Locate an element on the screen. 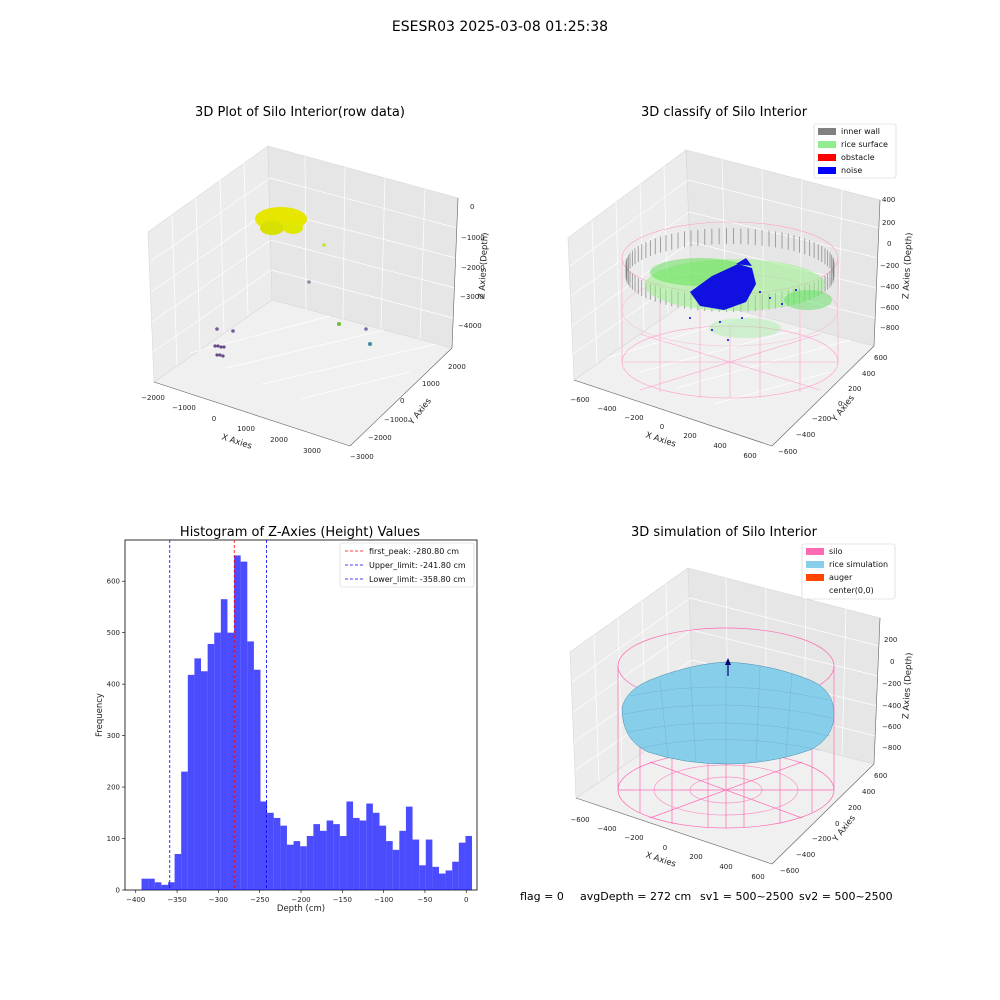 This screenshot has height=1000, width=1000. x-tick-label: −400 is located at coordinates (135, 900).